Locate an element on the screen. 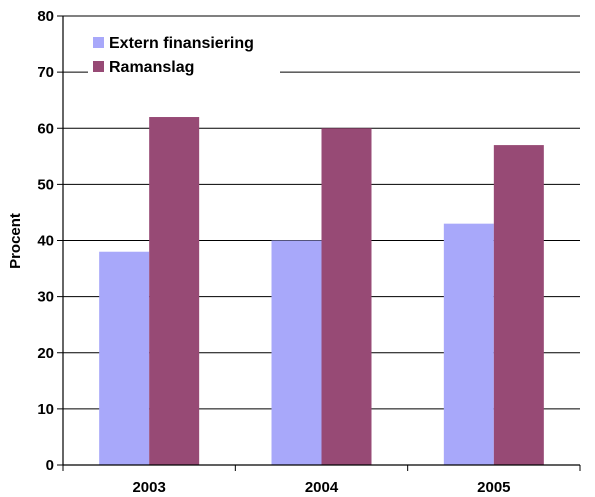 This screenshot has width=595, height=497. y-tick-label: 20 is located at coordinates (45, 353).